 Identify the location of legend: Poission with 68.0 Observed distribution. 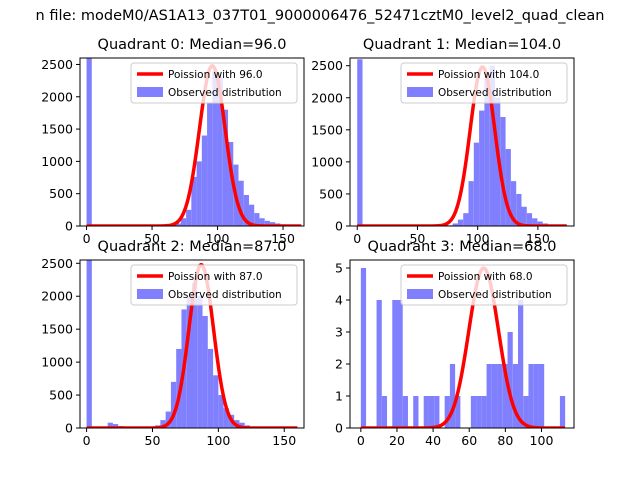
(484, 285).